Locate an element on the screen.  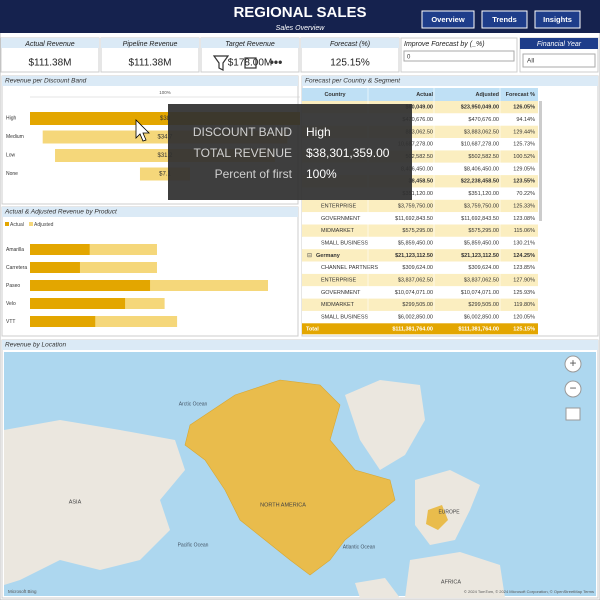
table-cell: 123.85% is located at coordinates (524, 268).